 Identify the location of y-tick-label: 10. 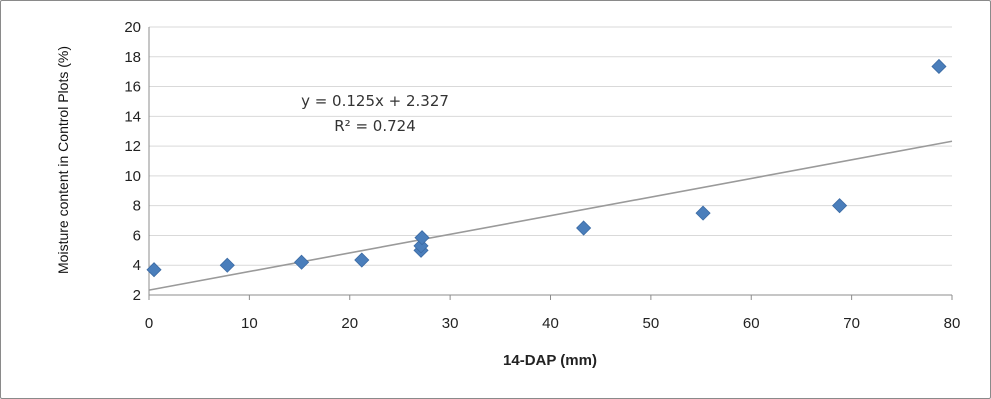
(132, 176).